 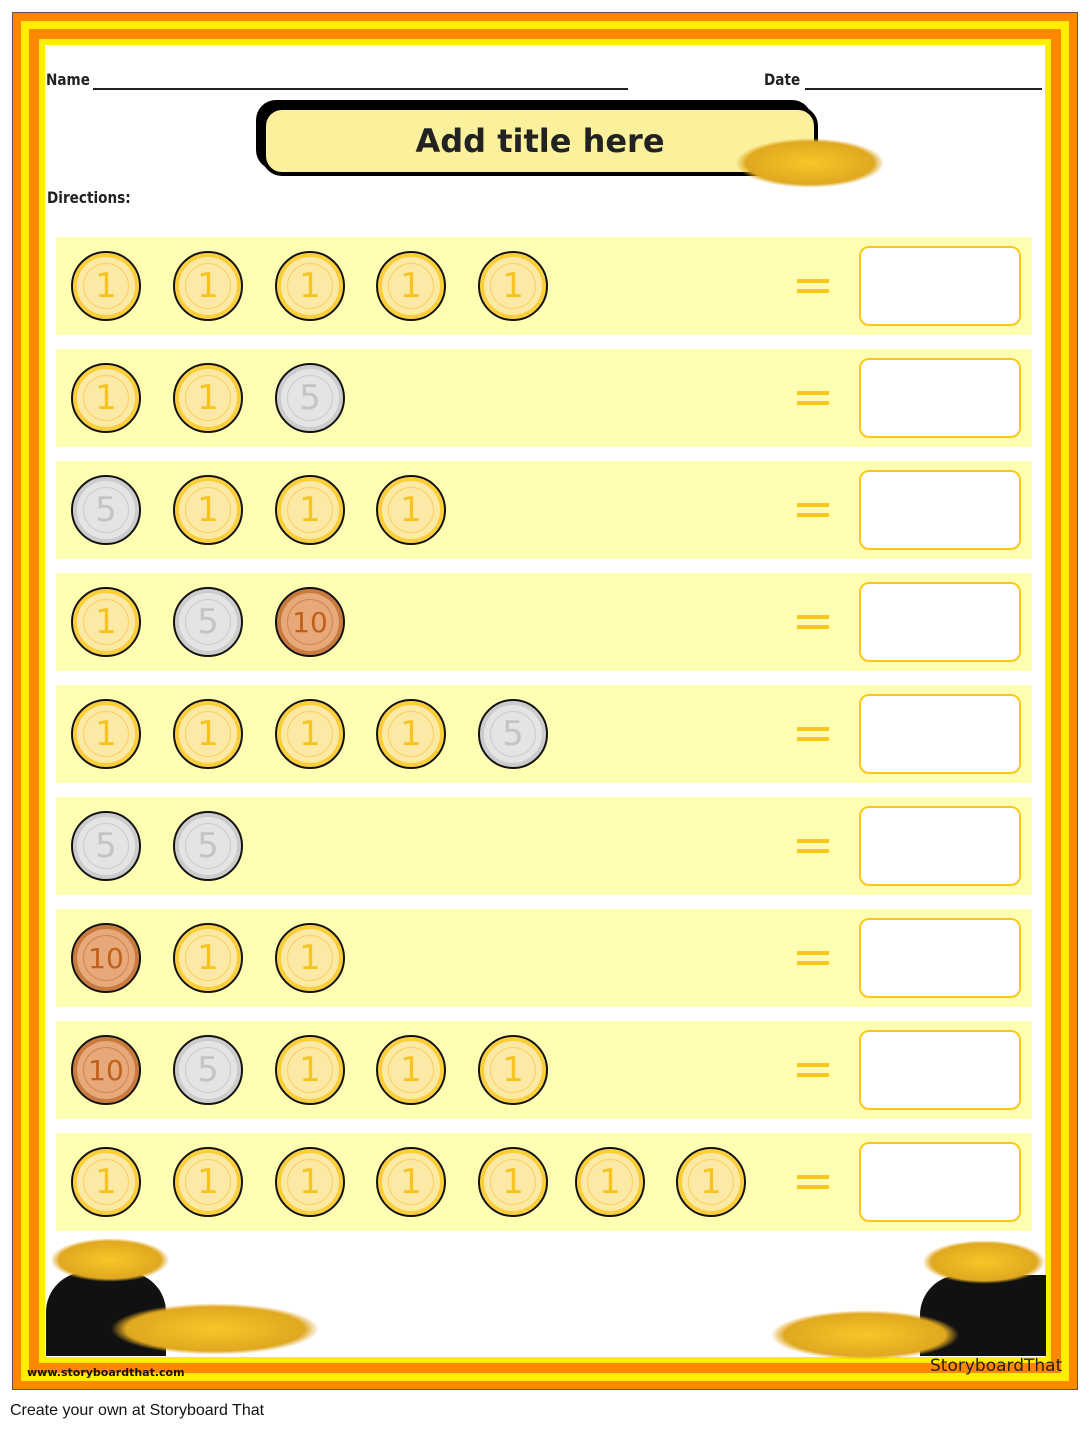 What do you see at coordinates (360, 89) in the screenshot?
I see `name-field` at bounding box center [360, 89].